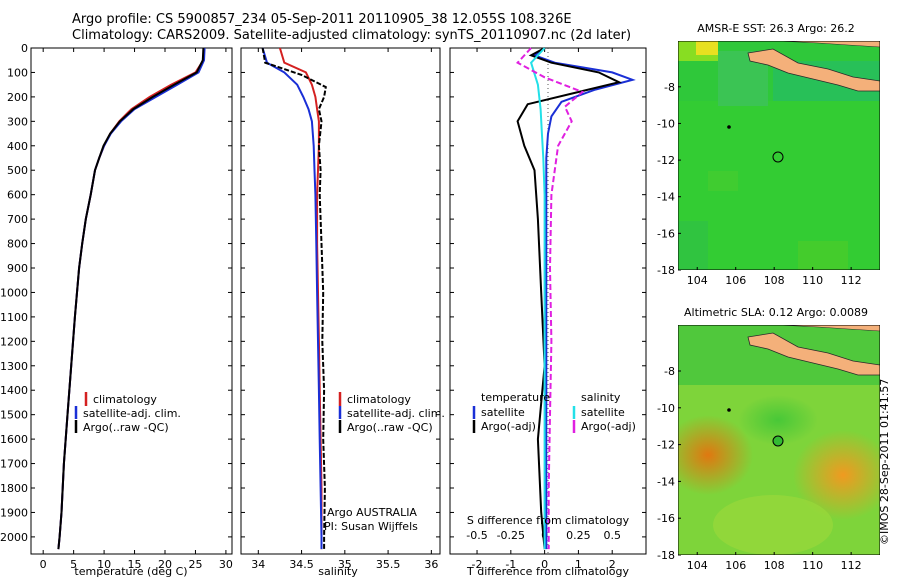  I want to click on depth-tick-label: 300, so click(17, 121).